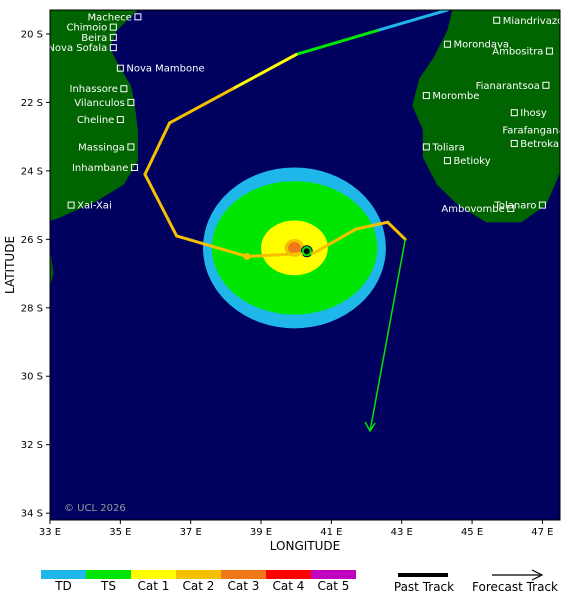  What do you see at coordinates (533, 130) in the screenshot?
I see `city-label: Farafangana` at bounding box center [533, 130].